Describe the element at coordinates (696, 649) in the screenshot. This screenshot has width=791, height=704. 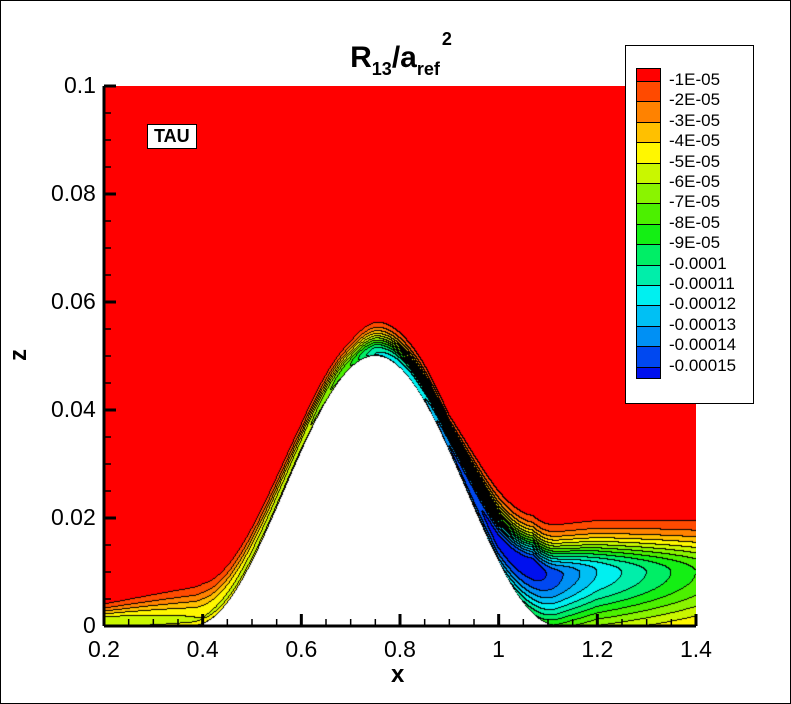
I see `x-tick-label: 1.4` at that location.